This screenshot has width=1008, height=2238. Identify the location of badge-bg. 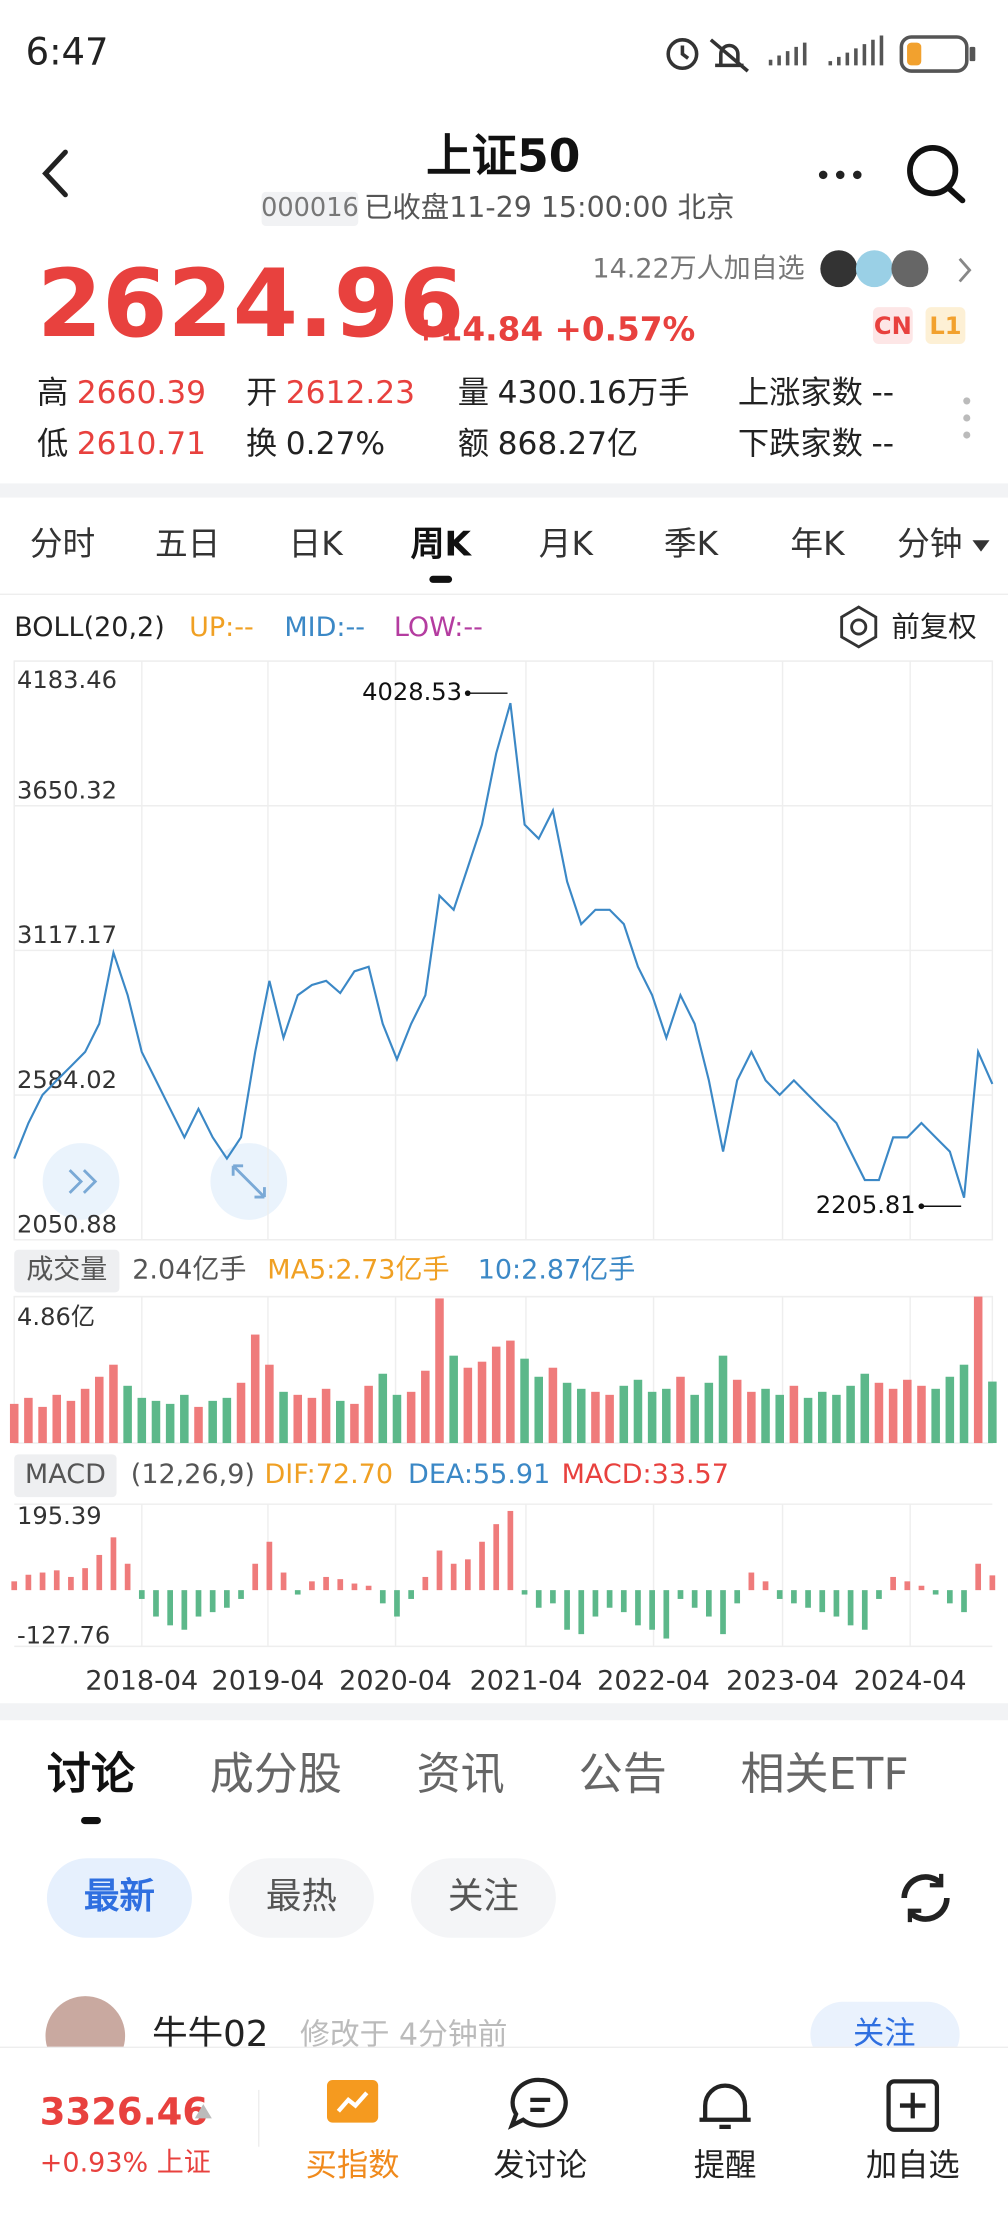
(945, 326).